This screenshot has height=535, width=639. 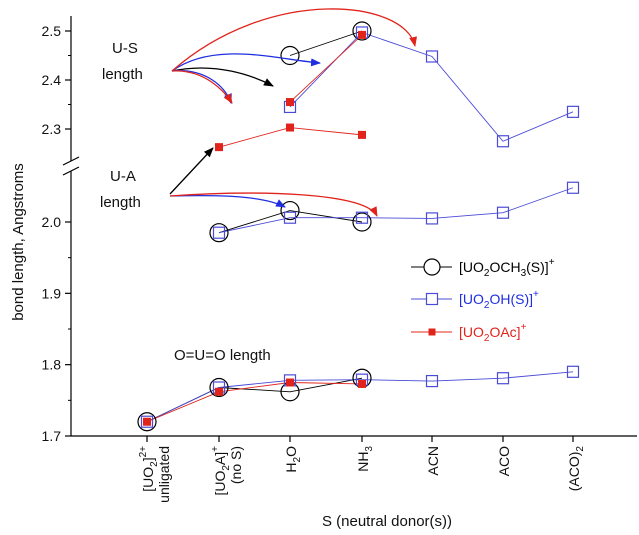 What do you see at coordinates (222, 355) in the screenshot?
I see `ouo-label: O=U=O length` at bounding box center [222, 355].